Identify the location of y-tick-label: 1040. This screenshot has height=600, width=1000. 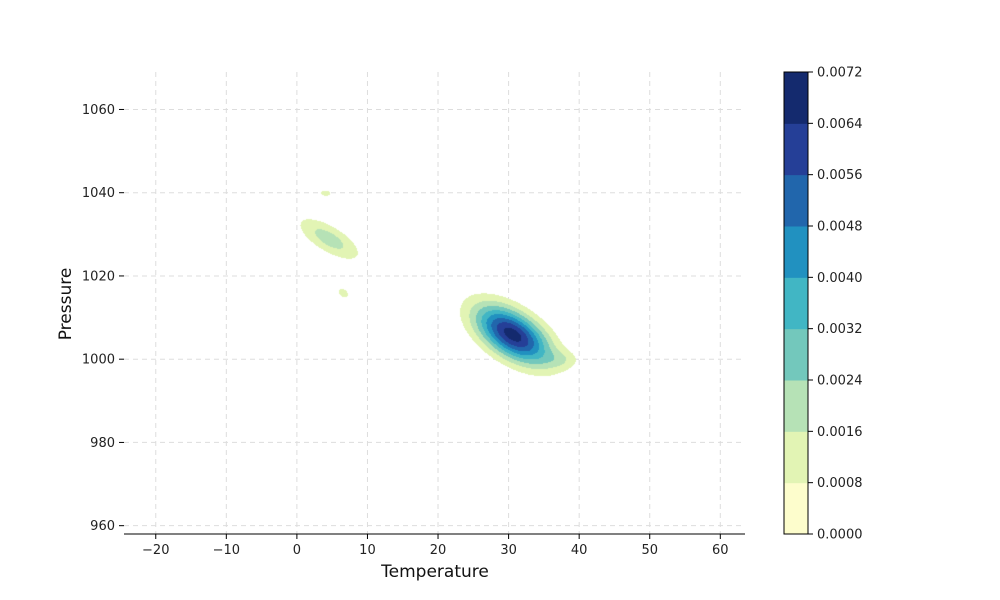
(98, 193).